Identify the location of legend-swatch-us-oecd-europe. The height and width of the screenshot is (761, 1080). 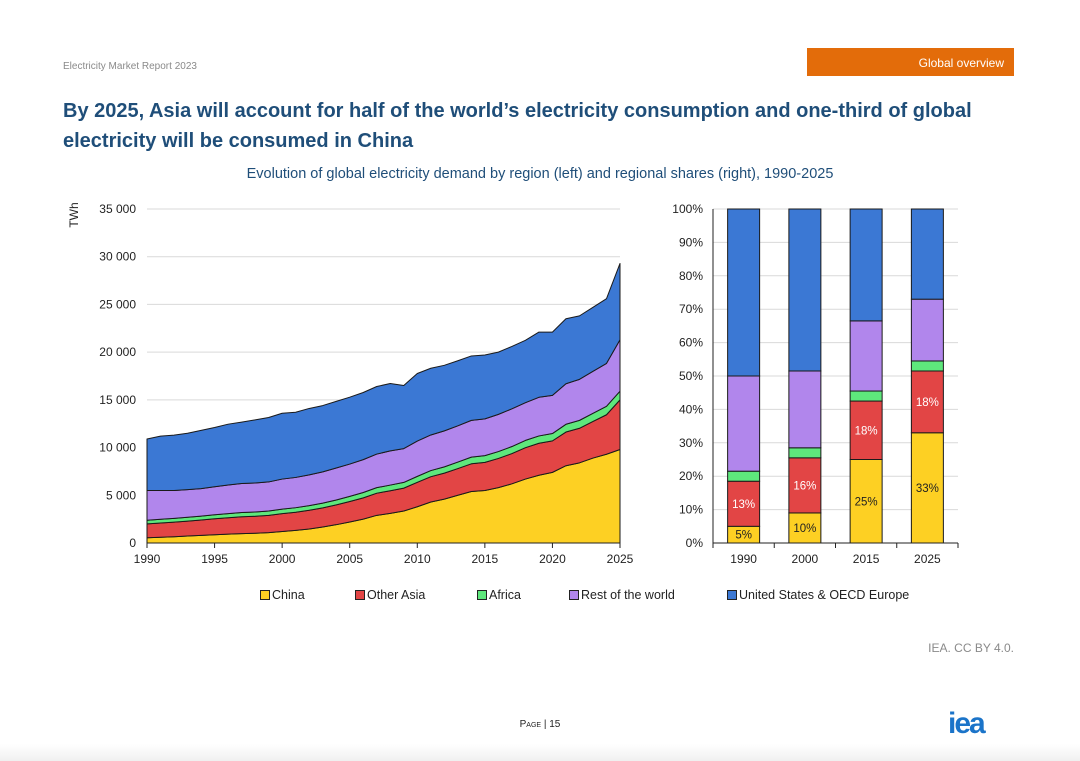
(732, 595).